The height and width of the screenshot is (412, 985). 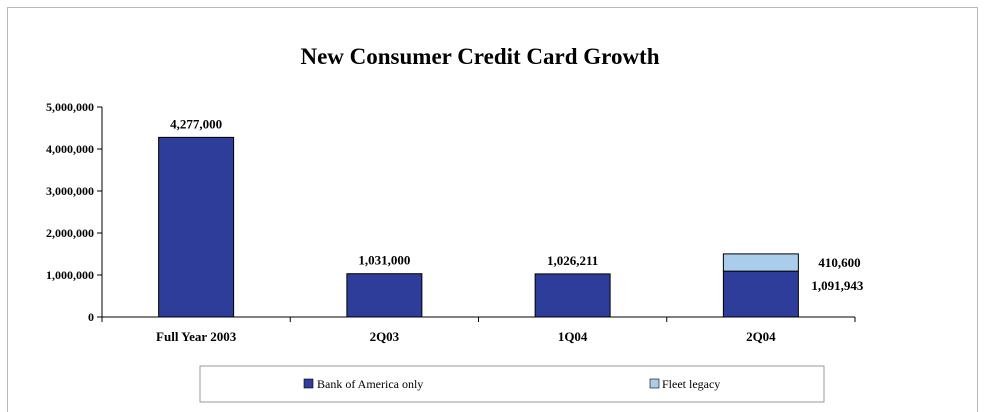 I want to click on legend-swatch-bank-of-america, so click(x=308, y=383).